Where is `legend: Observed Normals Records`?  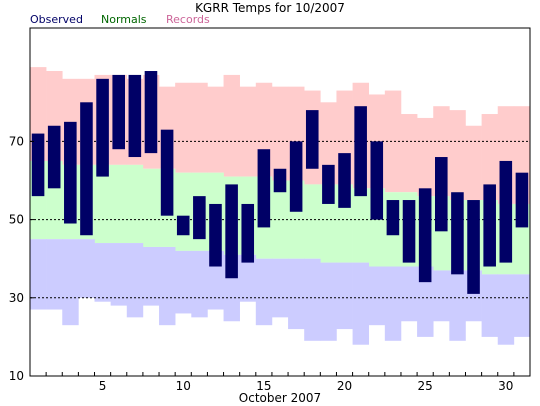
legend: Observed Normals Records is located at coordinates (120, 19).